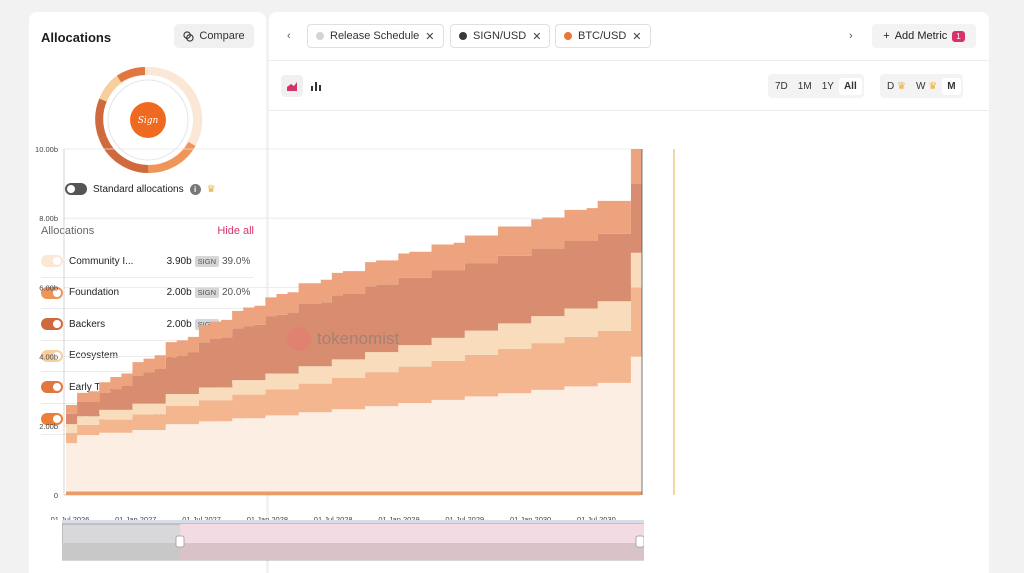  I want to click on tab-btc-usd: BTC/USD ✕, so click(603, 36).